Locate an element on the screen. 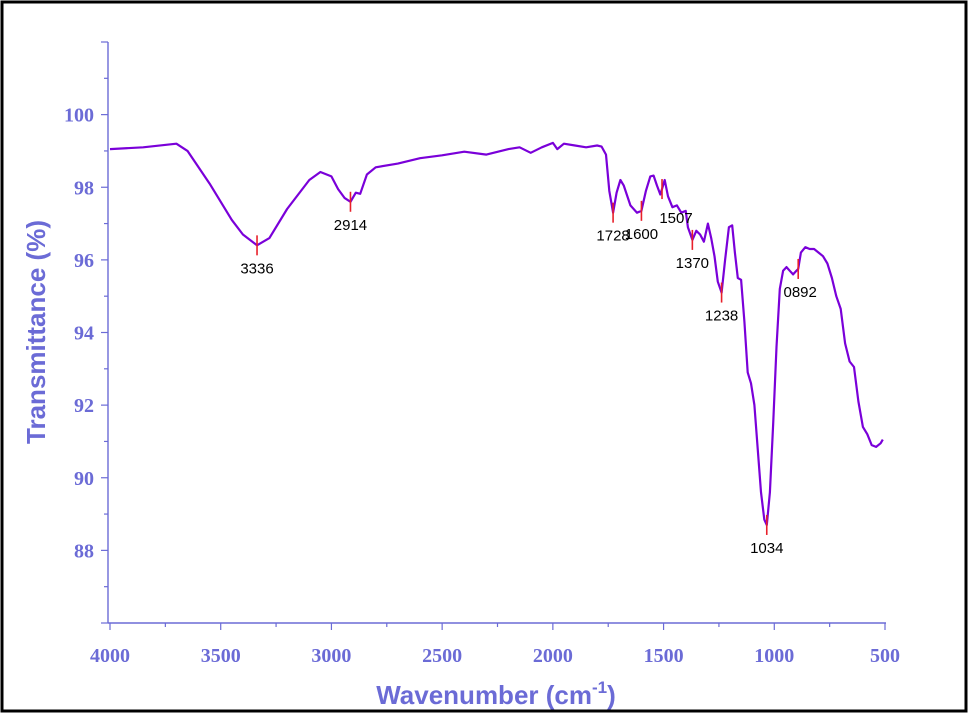 The width and height of the screenshot is (969, 719). x-axis-title: Wavenumber (cm-1) is located at coordinates (496, 694).